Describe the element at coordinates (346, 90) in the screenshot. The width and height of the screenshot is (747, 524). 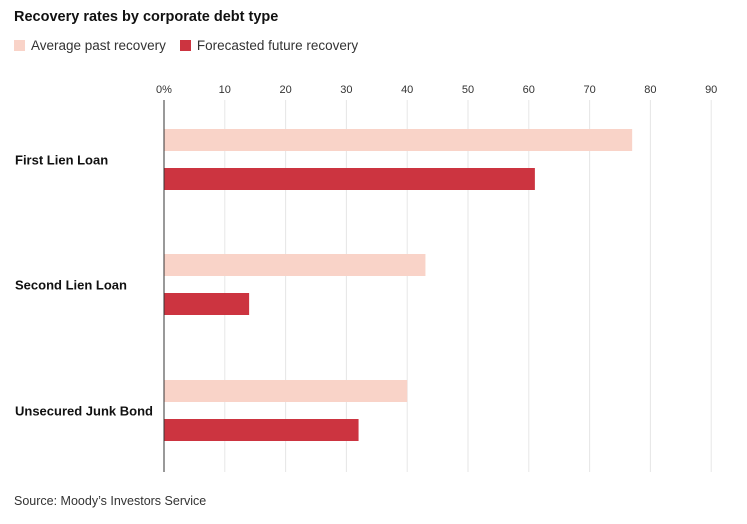
I see `x-tick-label: 30` at that location.